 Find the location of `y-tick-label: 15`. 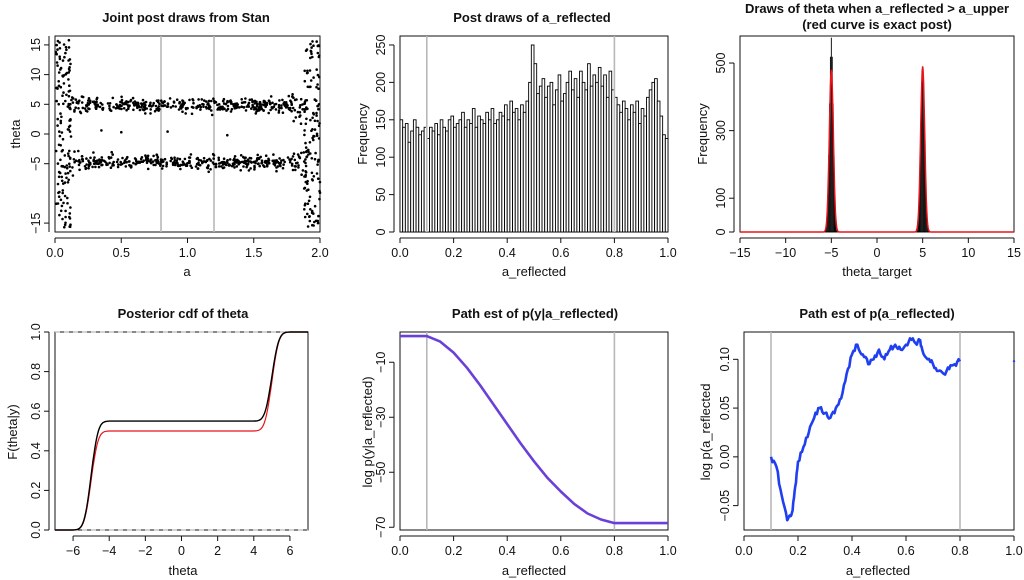

y-tick-label: 15 is located at coordinates (36, 45).